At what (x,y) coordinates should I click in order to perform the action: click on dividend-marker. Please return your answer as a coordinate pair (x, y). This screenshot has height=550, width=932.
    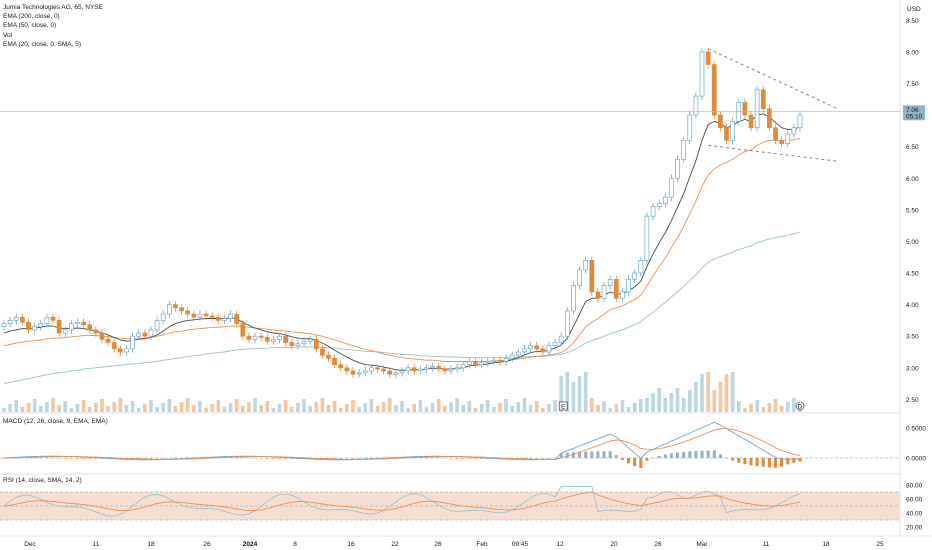
    Looking at the image, I should click on (800, 406).